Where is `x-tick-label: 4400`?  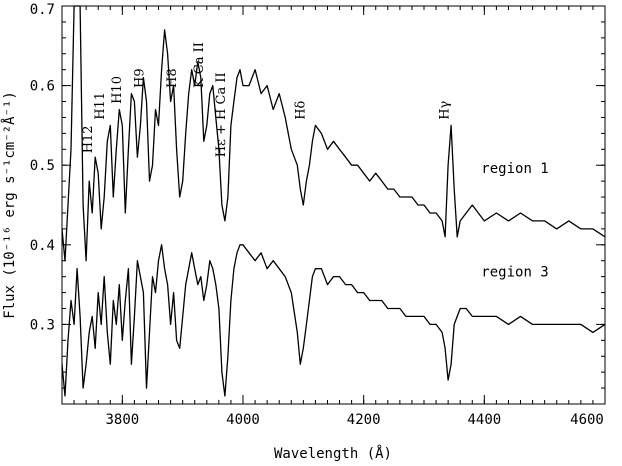 x-tick-label: 4400 is located at coordinates (484, 420).